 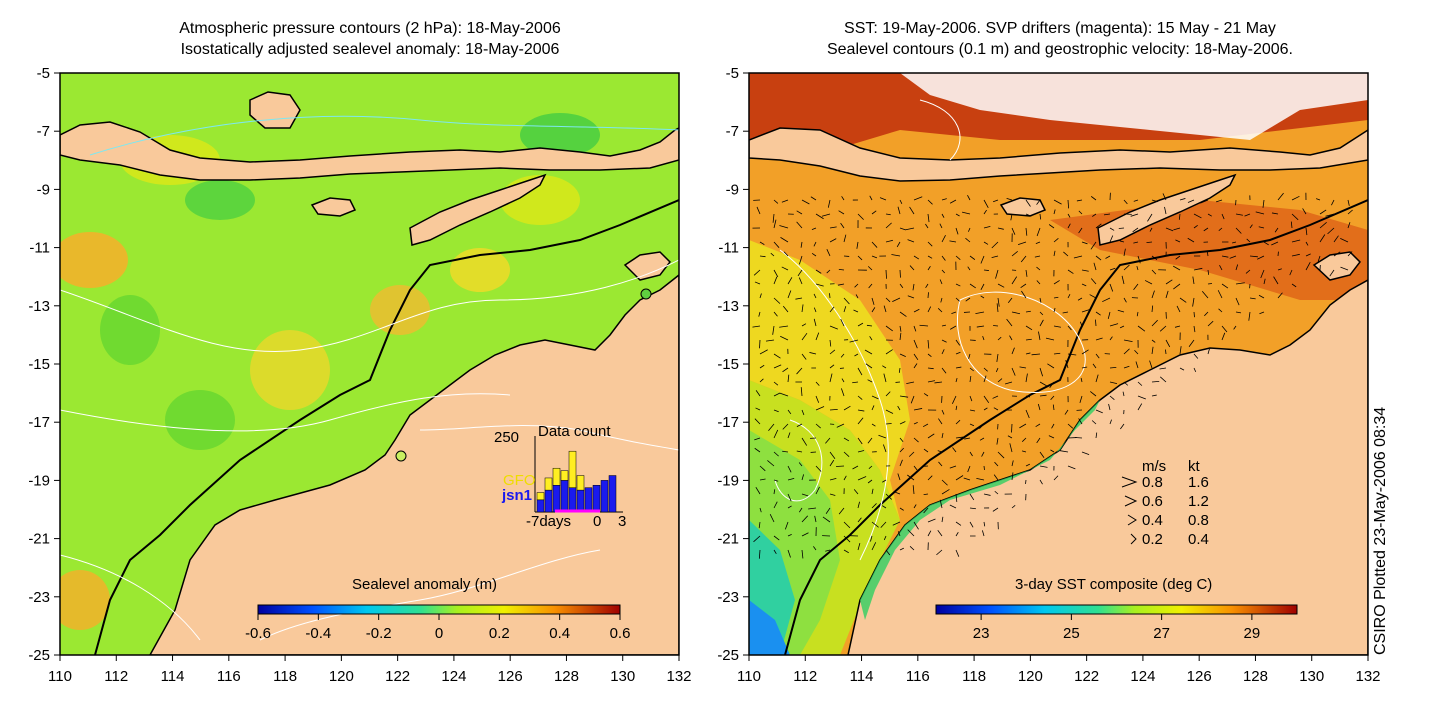 I want to click on y-tick-label: -17, so click(x=39, y=422).